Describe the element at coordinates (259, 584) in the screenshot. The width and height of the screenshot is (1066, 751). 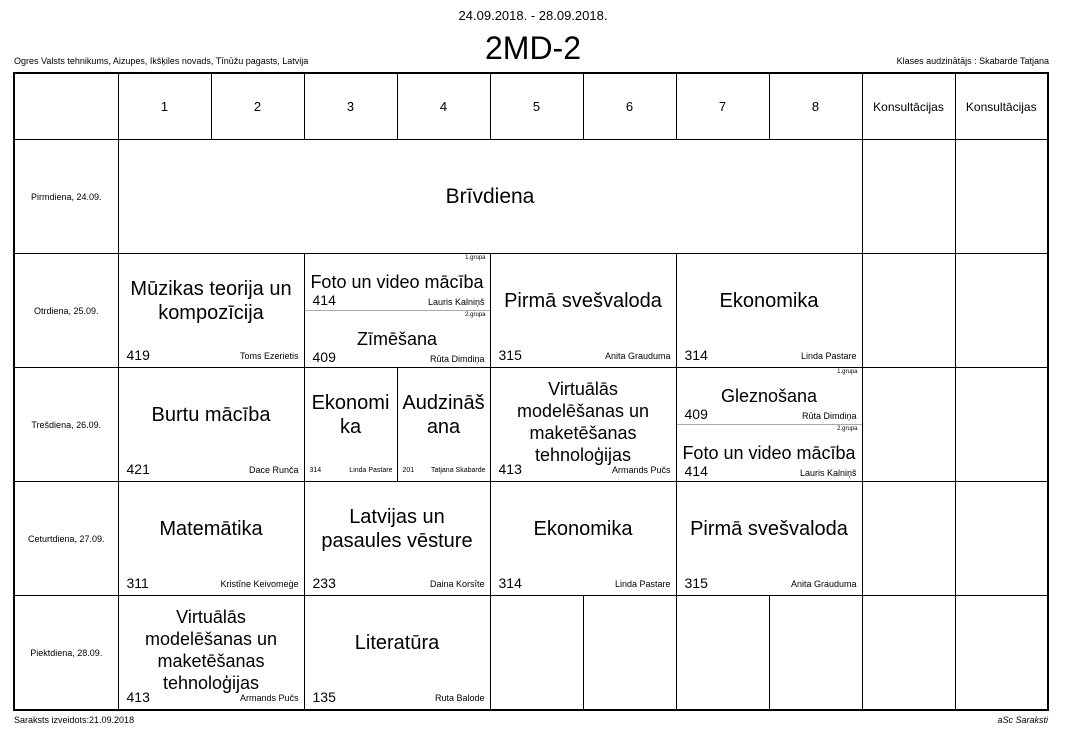
I see `teacher: Kristīne Keivomeģe` at that location.